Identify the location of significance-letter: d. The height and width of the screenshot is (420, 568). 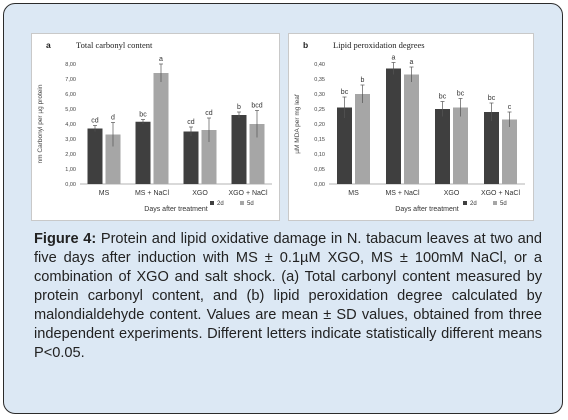
(113, 118).